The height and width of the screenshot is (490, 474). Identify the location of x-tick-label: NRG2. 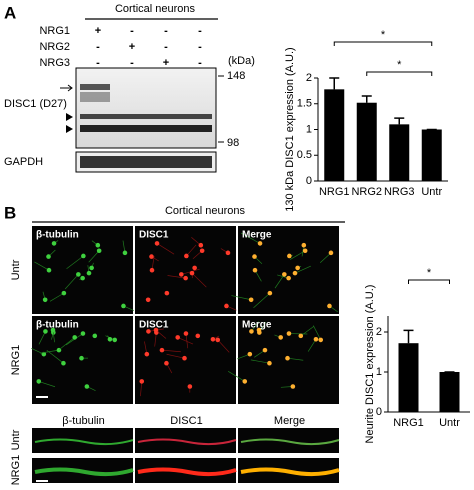
(366, 192).